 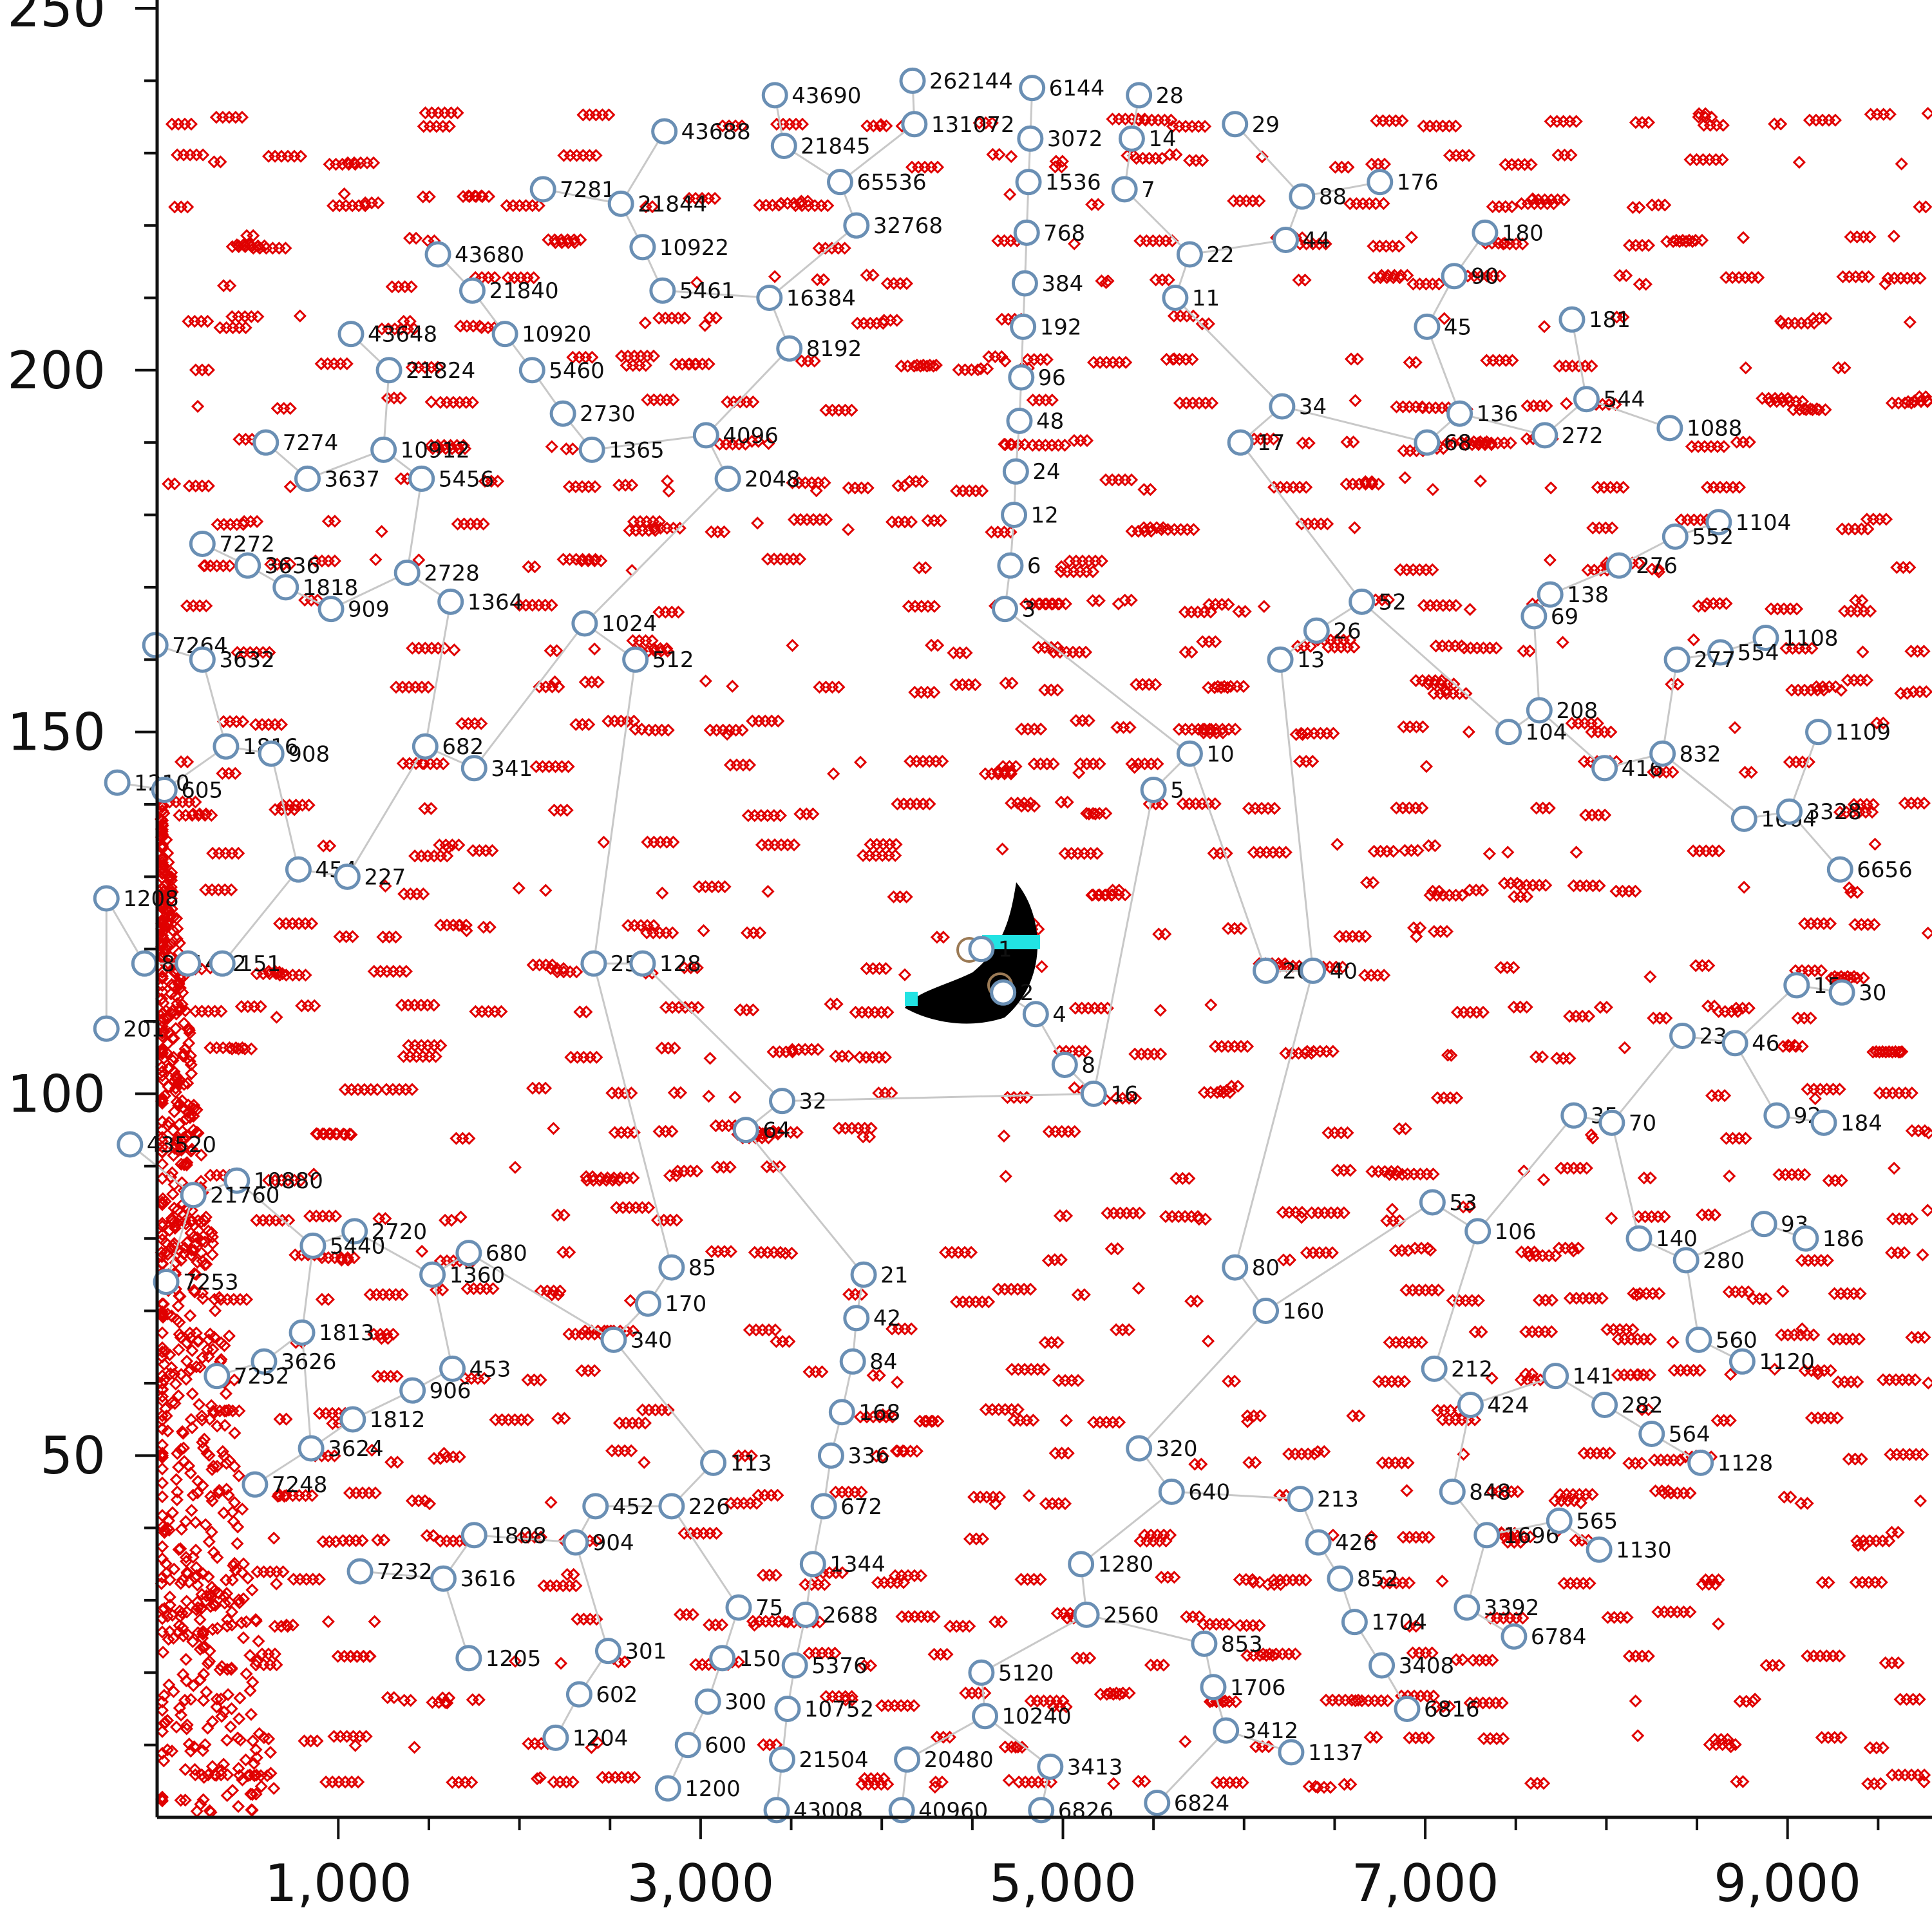 What do you see at coordinates (813, 1102) in the screenshot?
I see `node-label: 32` at bounding box center [813, 1102].